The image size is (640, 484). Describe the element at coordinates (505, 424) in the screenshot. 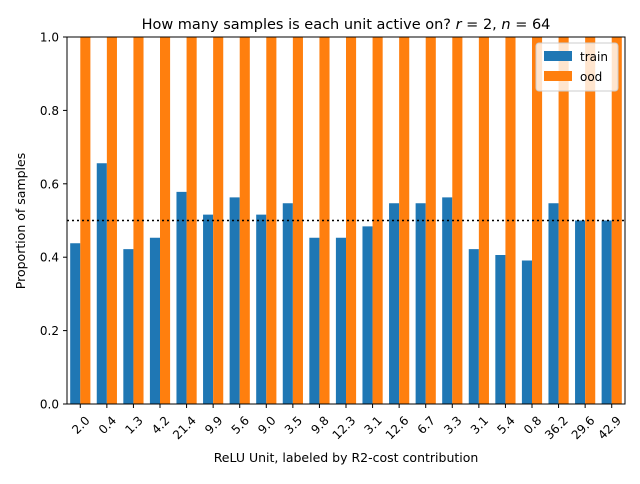

I see `x-tick-label: 5.4` at that location.